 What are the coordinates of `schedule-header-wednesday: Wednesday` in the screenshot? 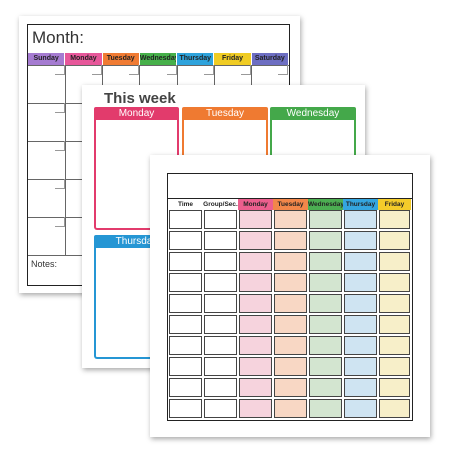 It's located at (325, 204).